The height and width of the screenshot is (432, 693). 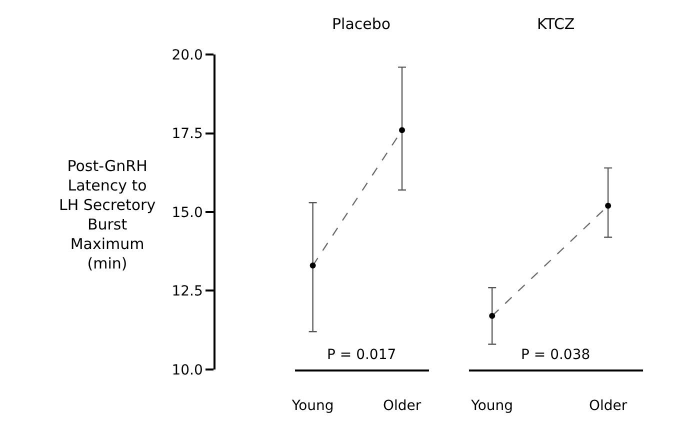 What do you see at coordinates (187, 56) in the screenshot?
I see `y-tick-label: 20.0` at bounding box center [187, 56].